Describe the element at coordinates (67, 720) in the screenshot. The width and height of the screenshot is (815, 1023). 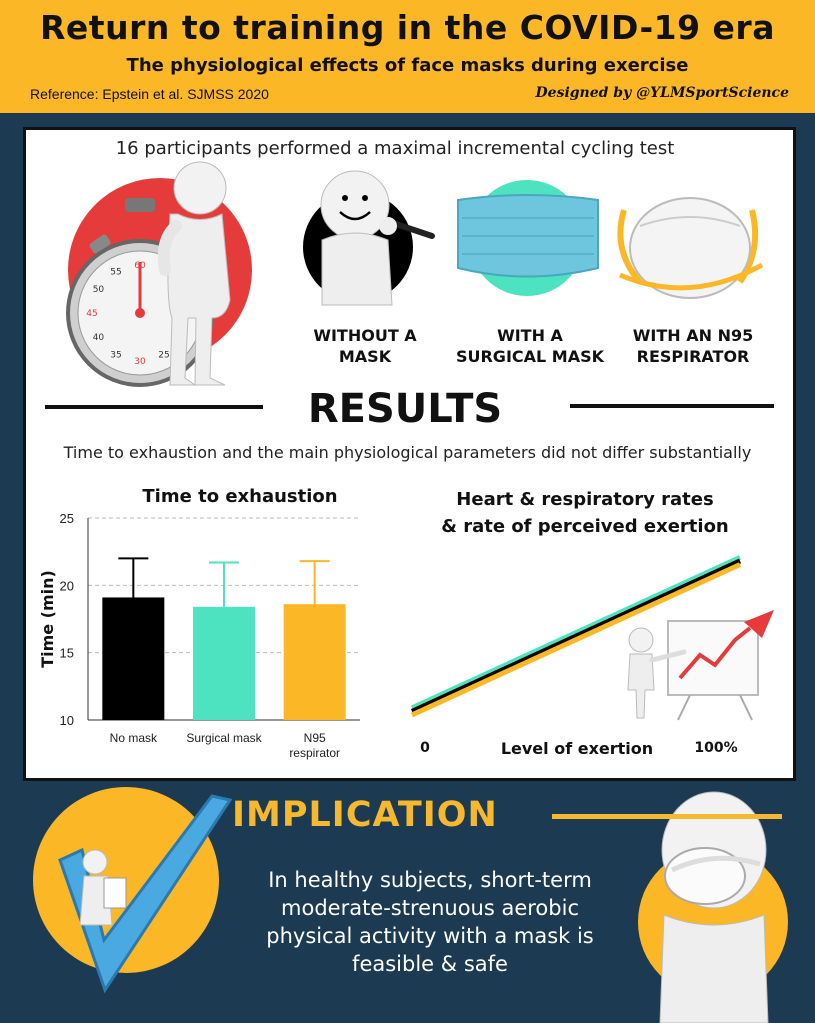
I see `y-tick-label: 10` at that location.